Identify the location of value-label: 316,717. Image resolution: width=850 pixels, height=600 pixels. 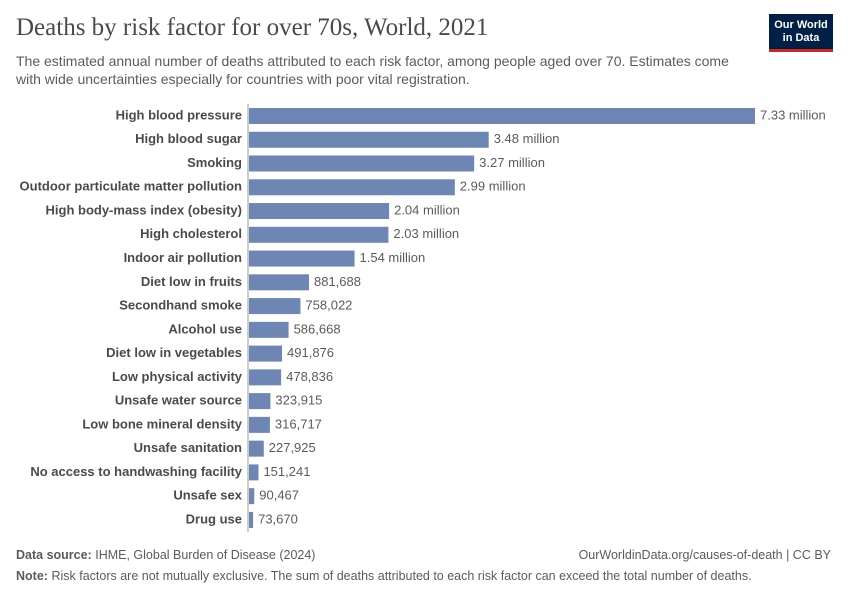
(298, 423).